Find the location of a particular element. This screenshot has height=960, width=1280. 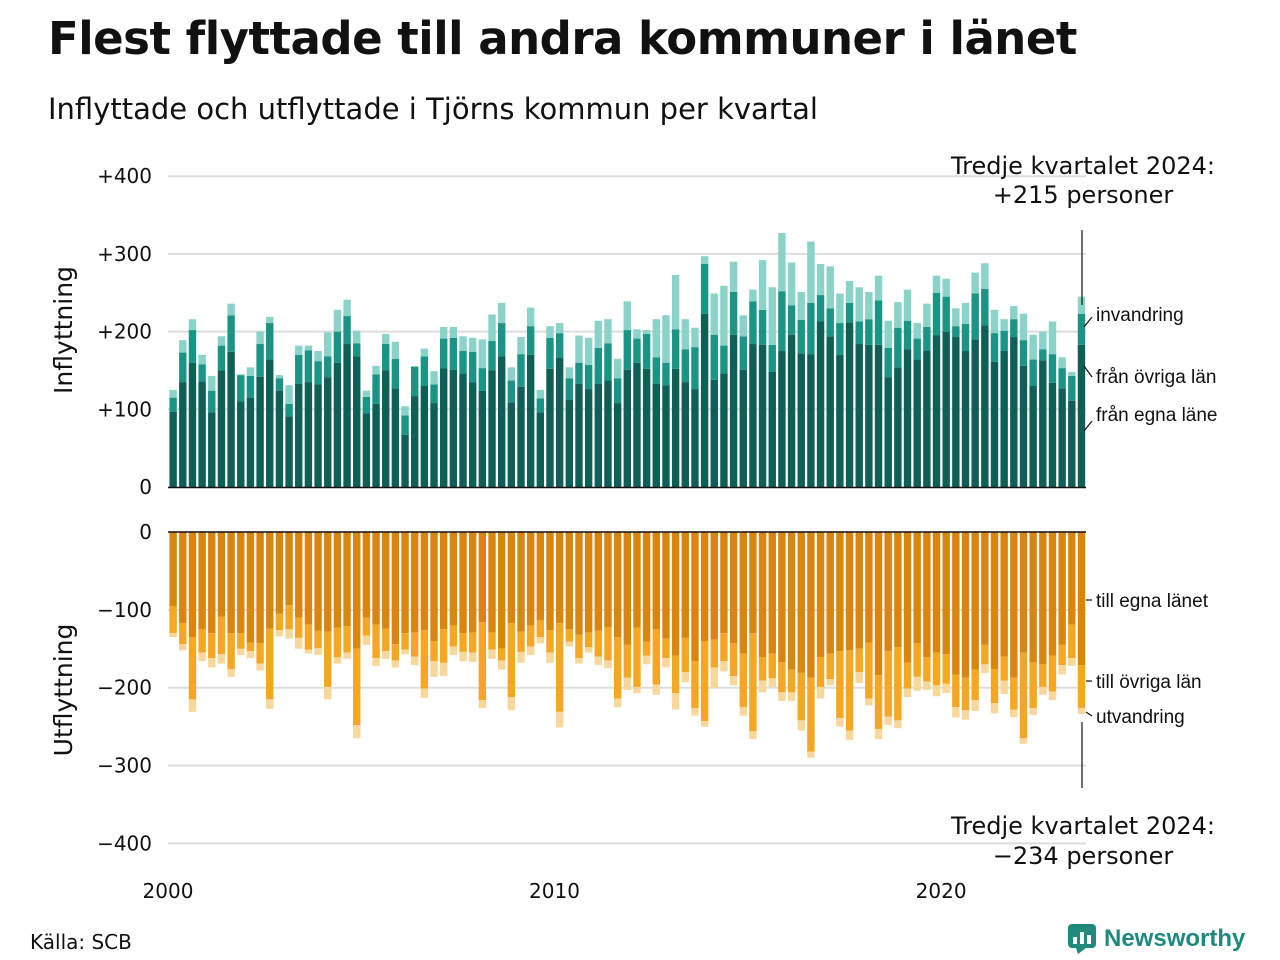

leader-invandring is located at coordinates (1088, 322).